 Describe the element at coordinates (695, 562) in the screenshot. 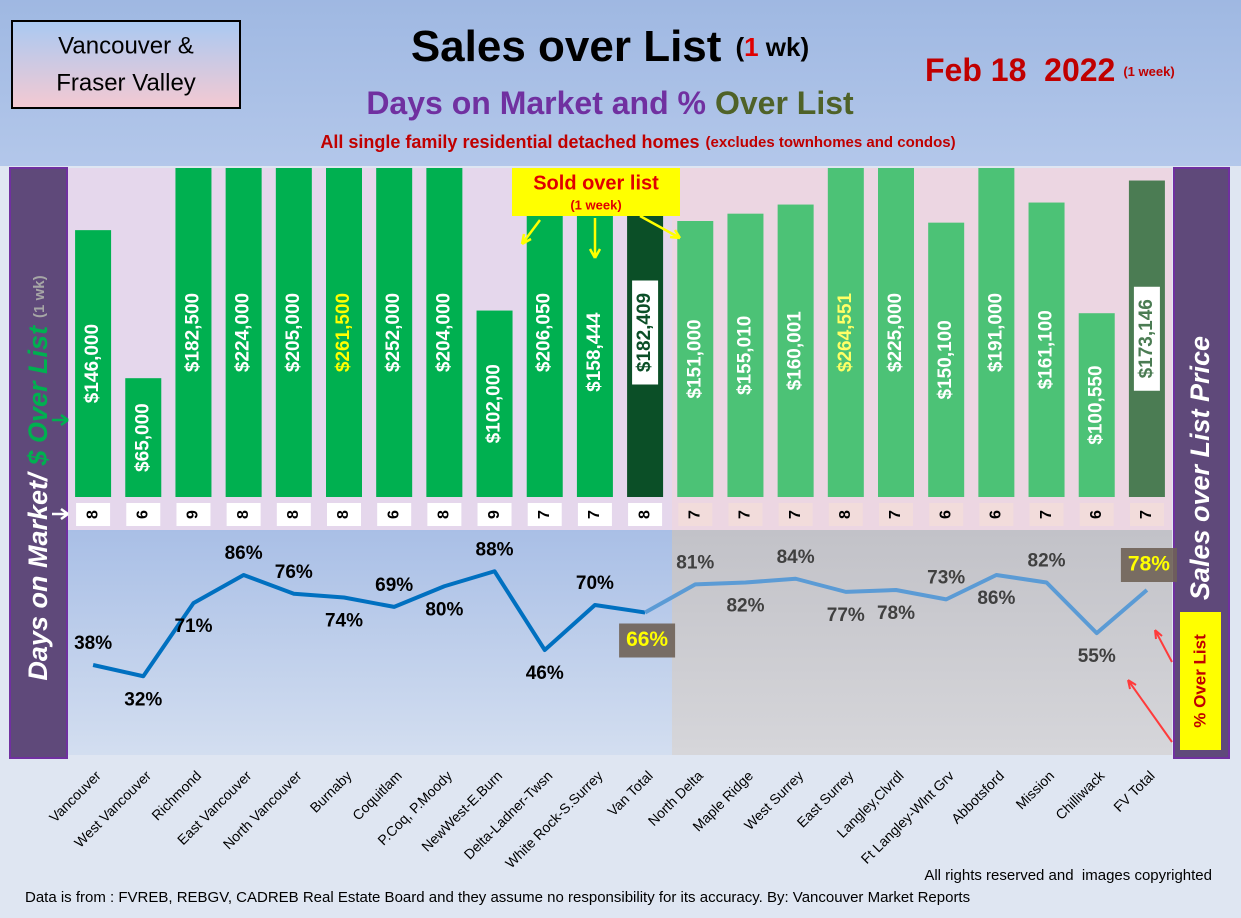

I see `pct-label: 81%` at that location.